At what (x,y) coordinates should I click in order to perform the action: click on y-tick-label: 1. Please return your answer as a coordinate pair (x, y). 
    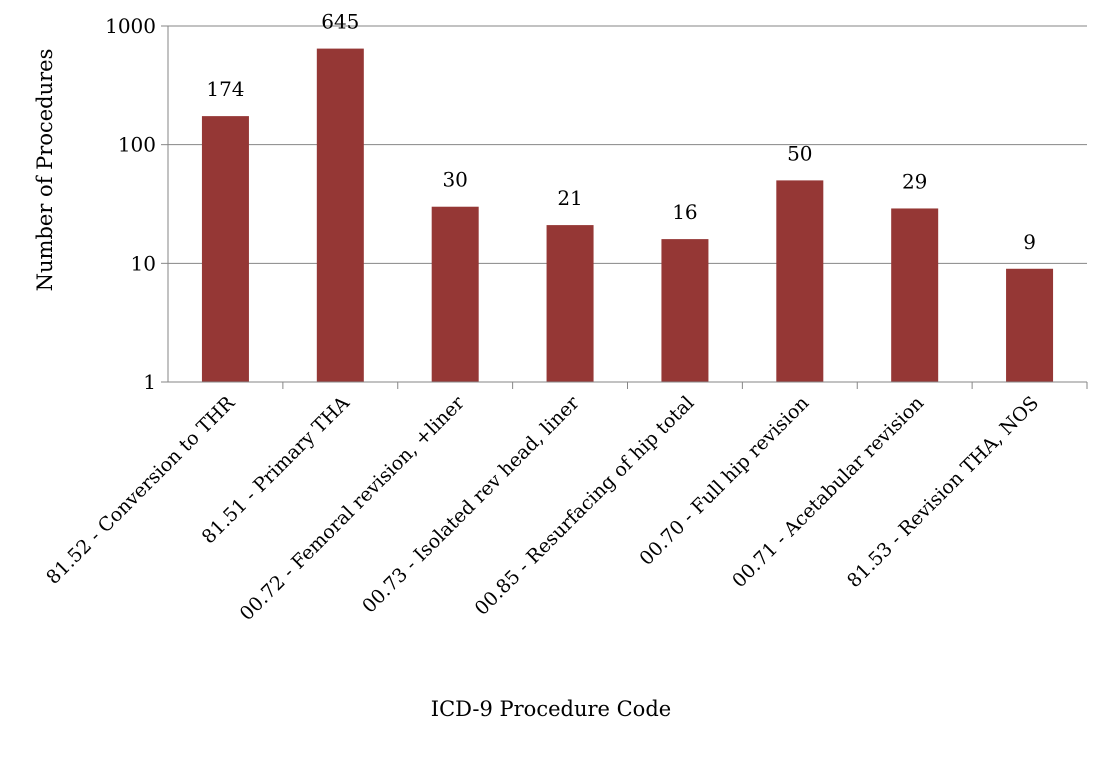
    Looking at the image, I should click on (149, 382).